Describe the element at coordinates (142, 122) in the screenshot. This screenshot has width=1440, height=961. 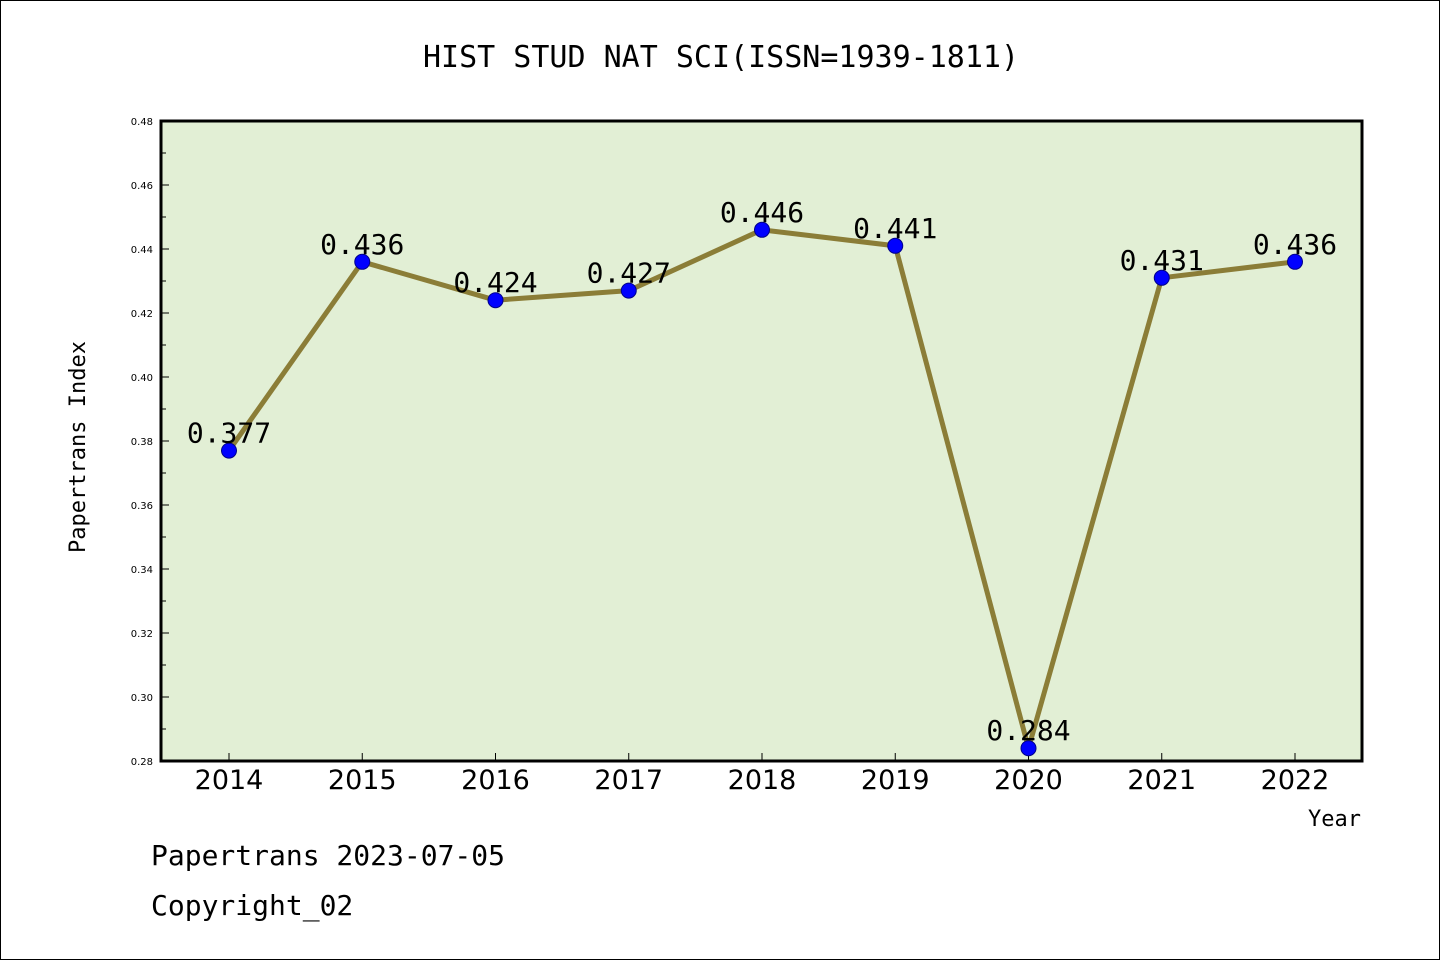
I see `y-tick-label: 0.48` at that location.